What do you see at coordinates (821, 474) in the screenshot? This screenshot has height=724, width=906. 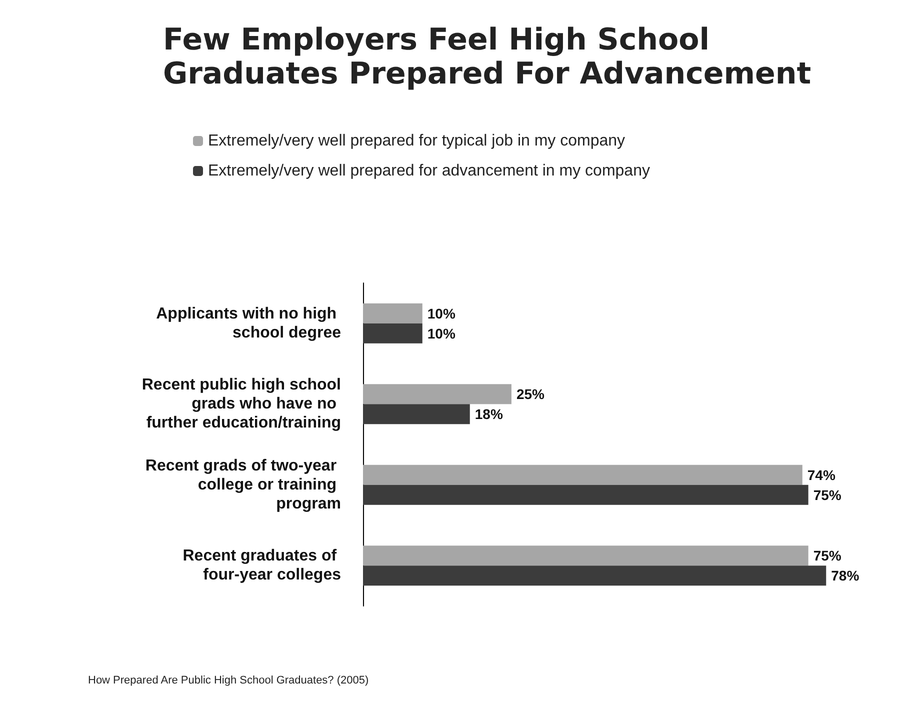 I see `data-label: 74%` at bounding box center [821, 474].